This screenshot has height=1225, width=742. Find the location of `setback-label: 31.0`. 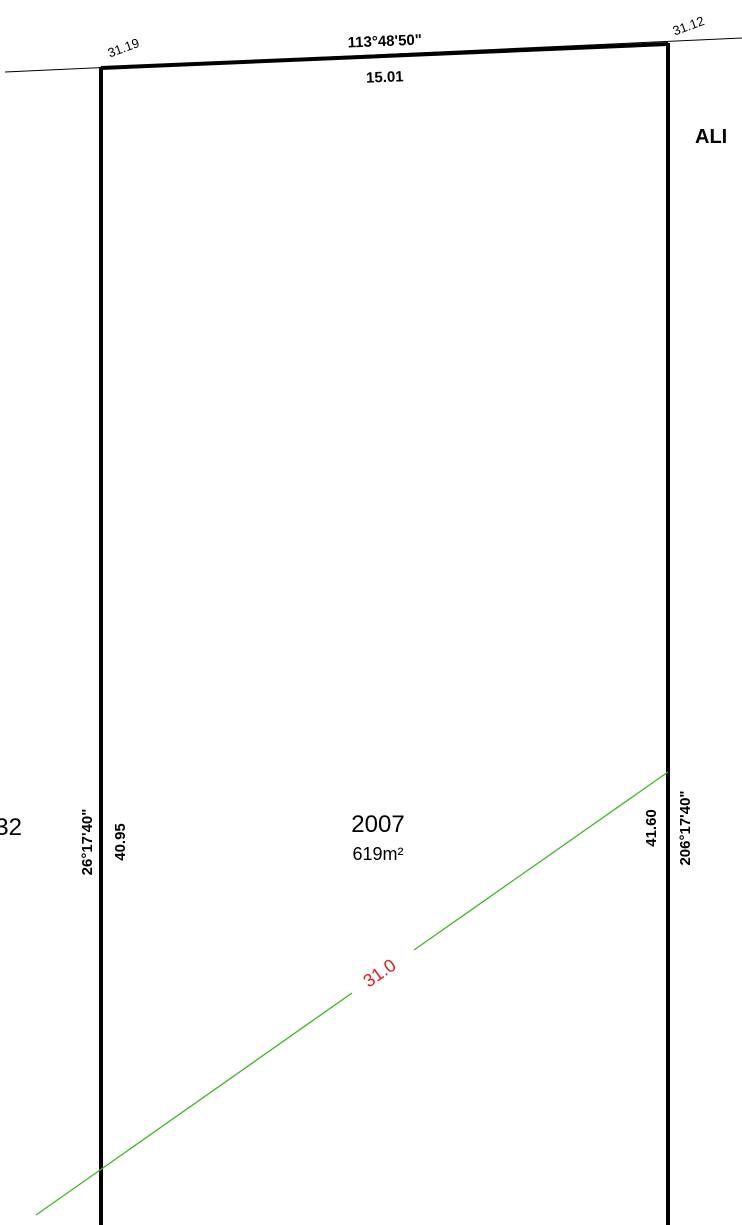

setback-label: 31.0 is located at coordinates (379, 973).